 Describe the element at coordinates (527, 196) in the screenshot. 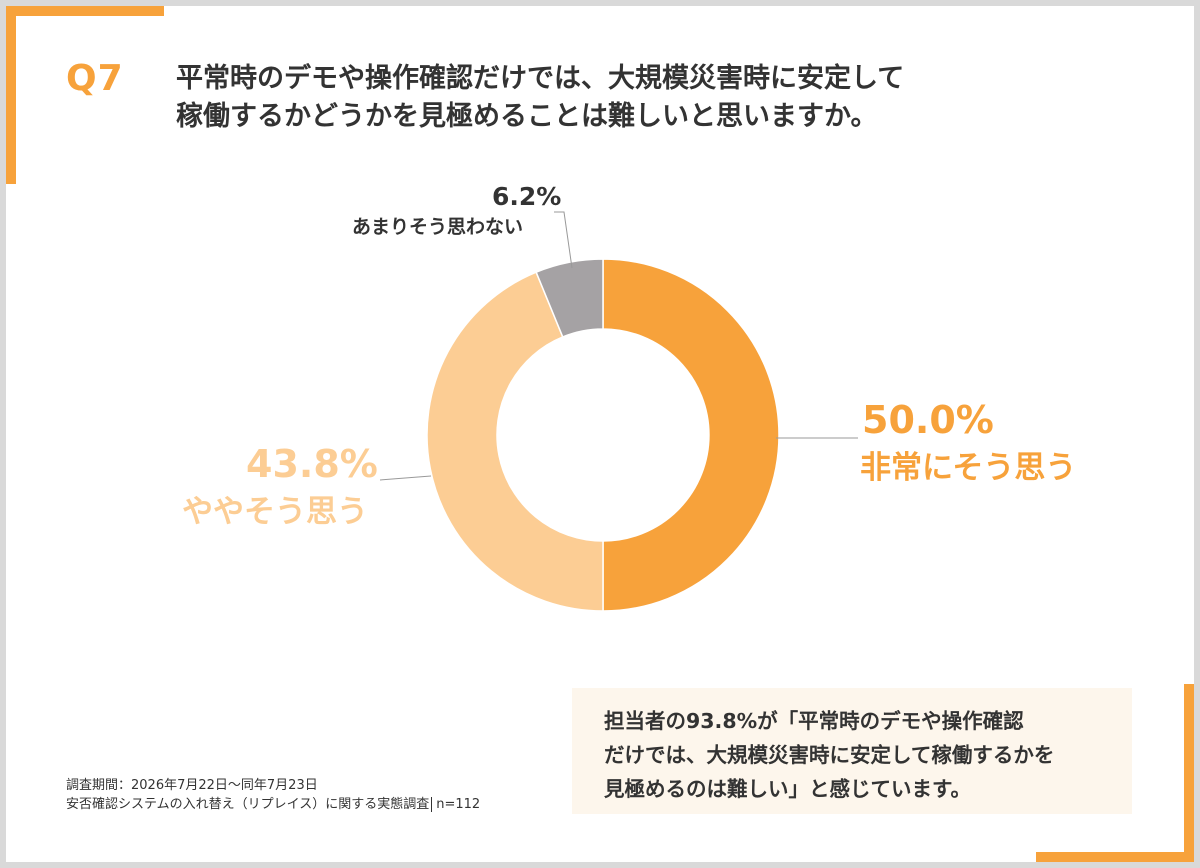

I see `slice-value-not-really: 6.2%` at that location.